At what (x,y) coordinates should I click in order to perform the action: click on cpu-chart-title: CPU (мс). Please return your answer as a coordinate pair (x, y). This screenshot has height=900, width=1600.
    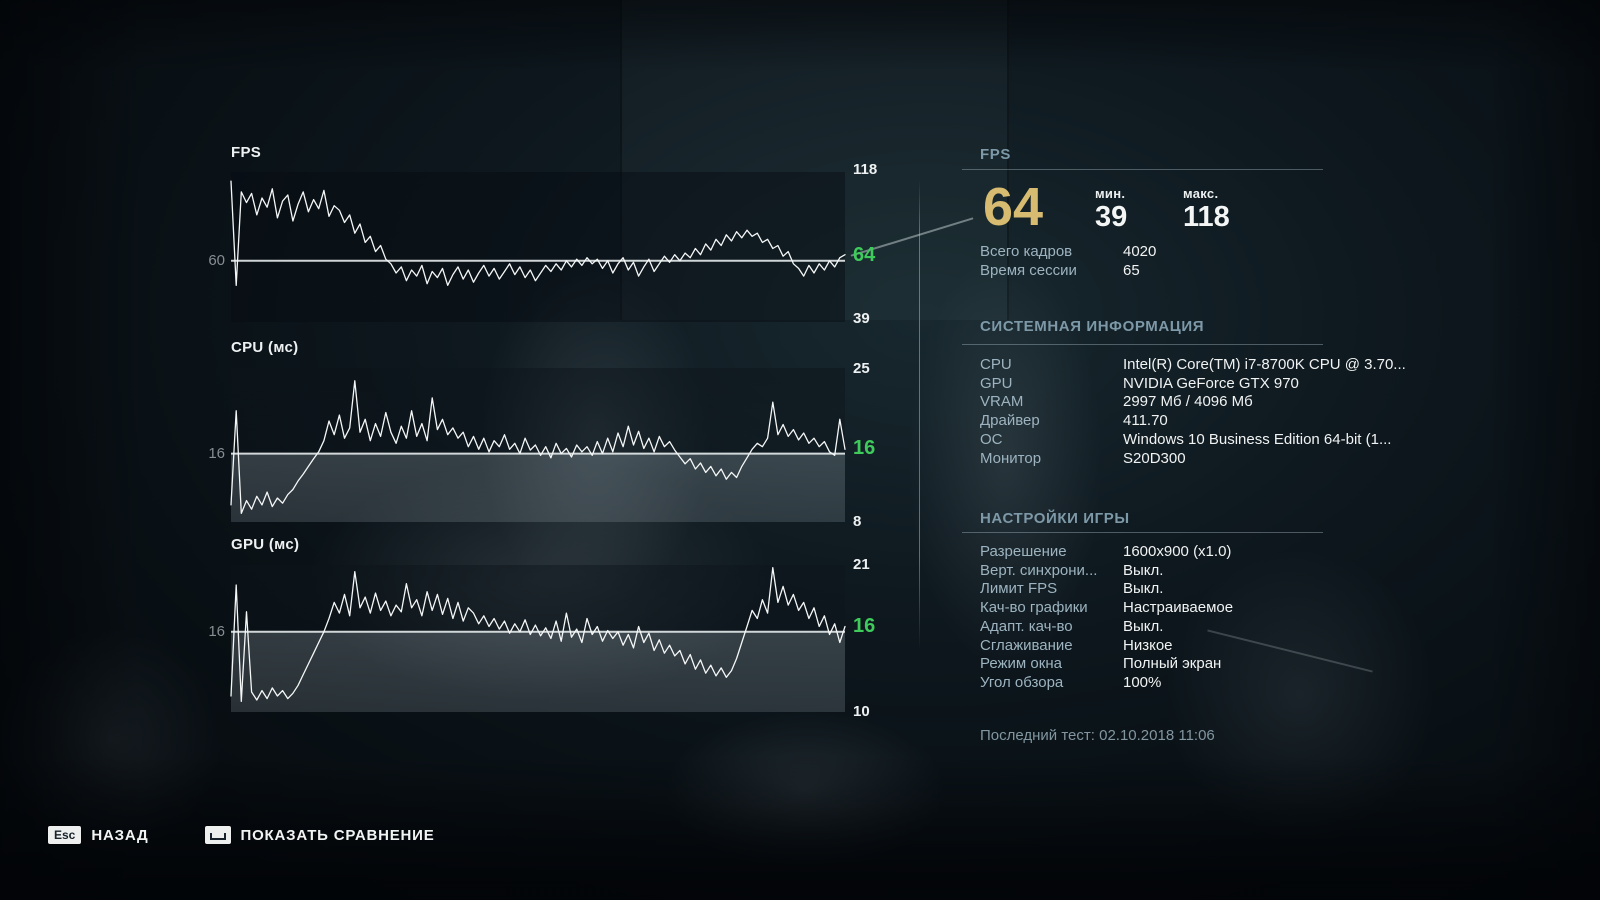
    Looking at the image, I should click on (265, 347).